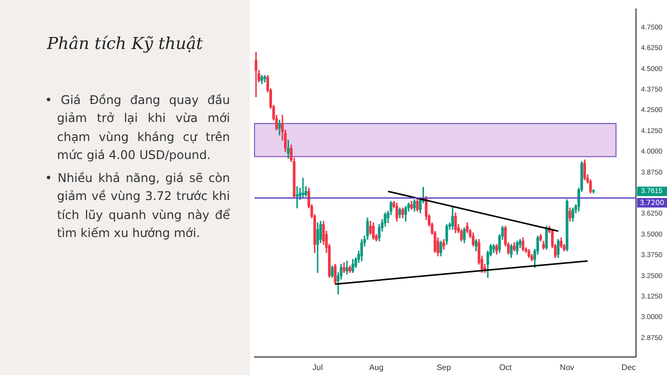 Image resolution: width=667 pixels, height=375 pixels. I want to click on x-tick-label: Sep, so click(444, 367).